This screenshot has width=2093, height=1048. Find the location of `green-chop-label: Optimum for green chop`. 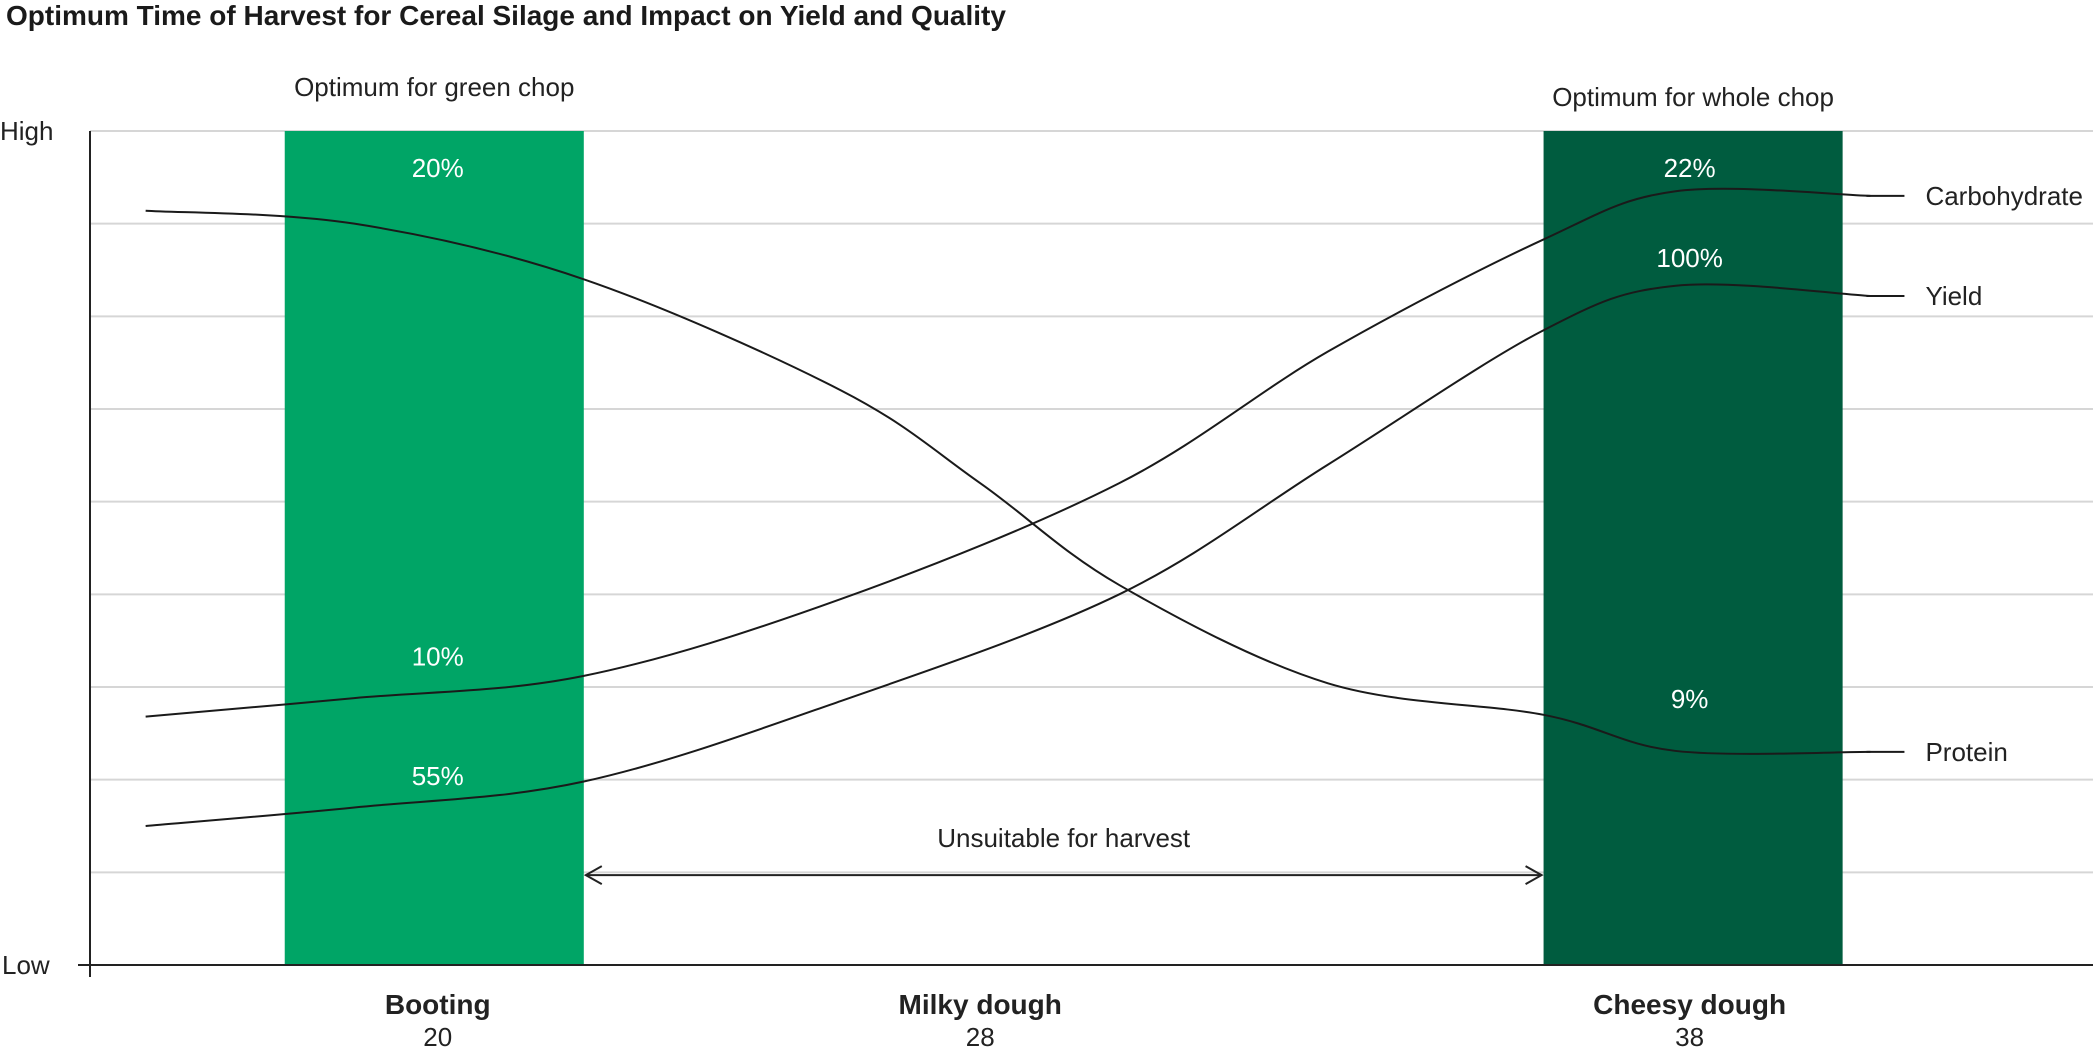

green-chop-label: Optimum for green chop is located at coordinates (434, 87).